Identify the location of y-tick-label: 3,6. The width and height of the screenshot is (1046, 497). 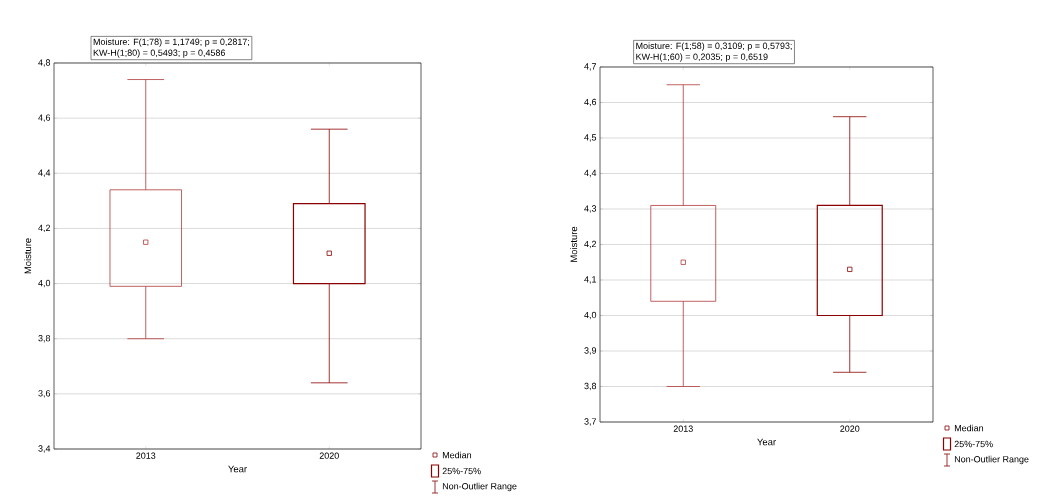
(44, 394).